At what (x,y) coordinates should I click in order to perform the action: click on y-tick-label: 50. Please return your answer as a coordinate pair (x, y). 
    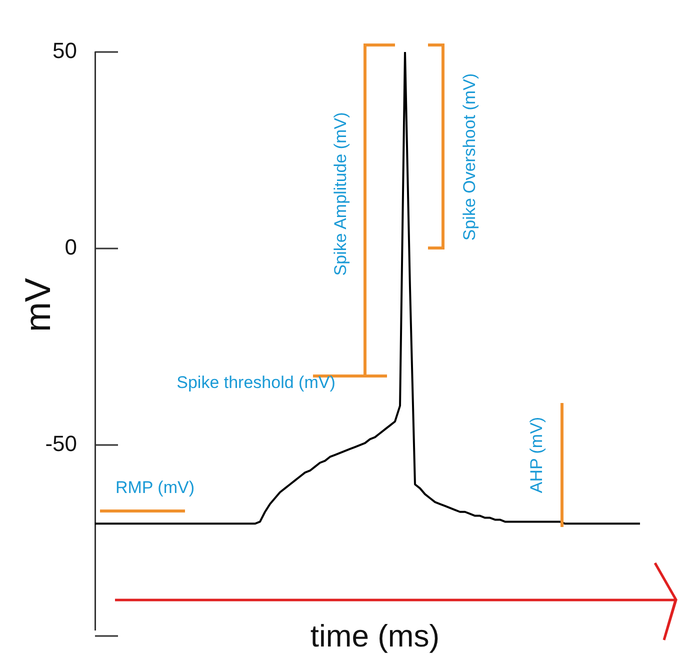
    Looking at the image, I should click on (64, 51).